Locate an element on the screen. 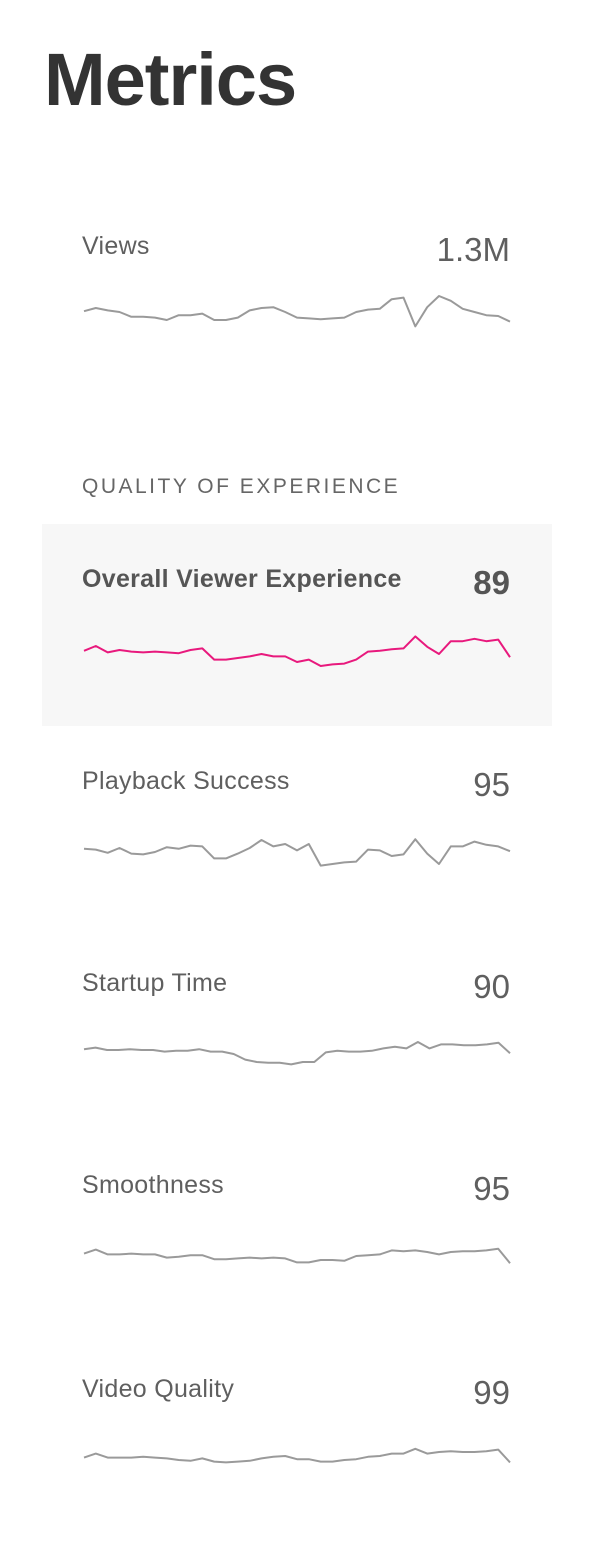 The height and width of the screenshot is (1564, 596). sparkline-overall-viewer-experience is located at coordinates (297, 651).